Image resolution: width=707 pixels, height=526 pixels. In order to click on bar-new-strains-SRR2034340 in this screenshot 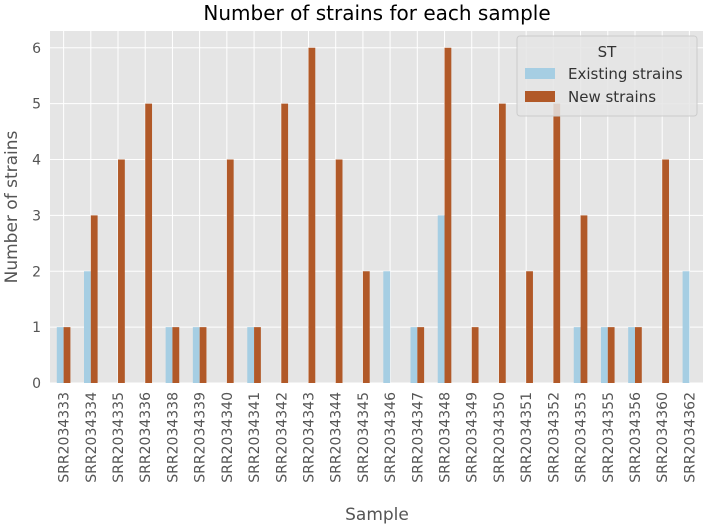, I will do `click(230, 271)`.